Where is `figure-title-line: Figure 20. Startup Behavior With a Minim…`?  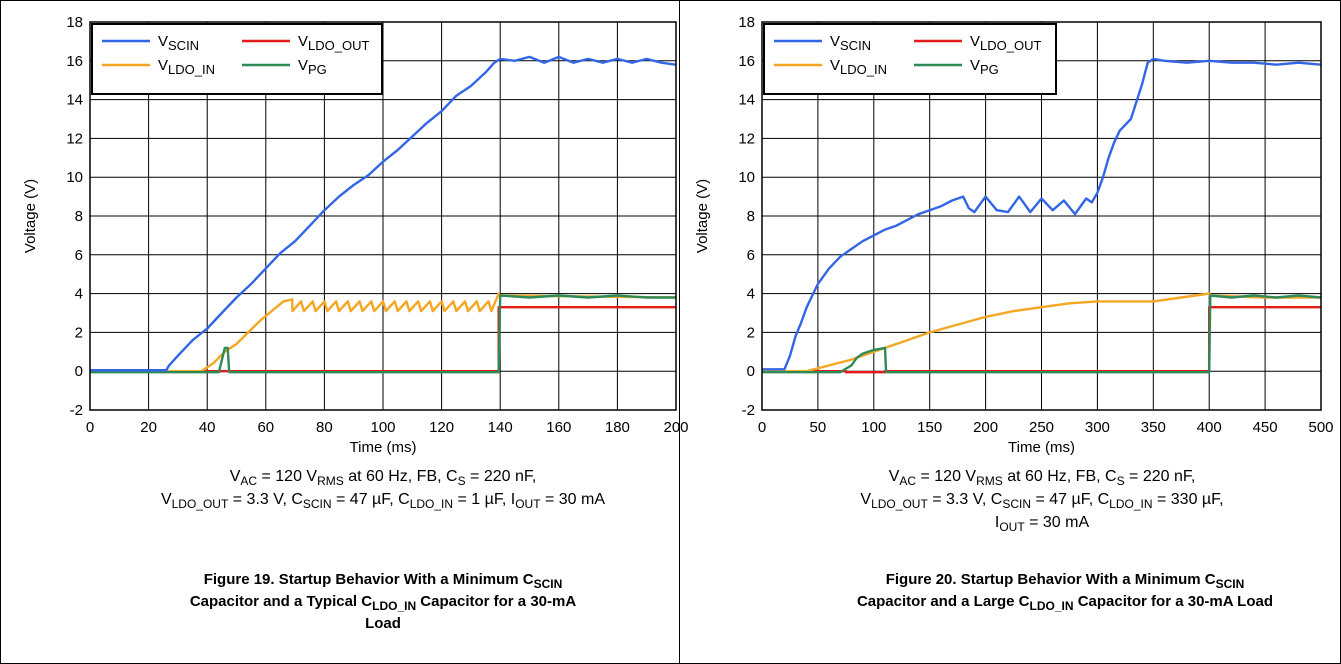
figure-title-line: Figure 20. Startup Behavior With a Minim… is located at coordinates (1065, 581).